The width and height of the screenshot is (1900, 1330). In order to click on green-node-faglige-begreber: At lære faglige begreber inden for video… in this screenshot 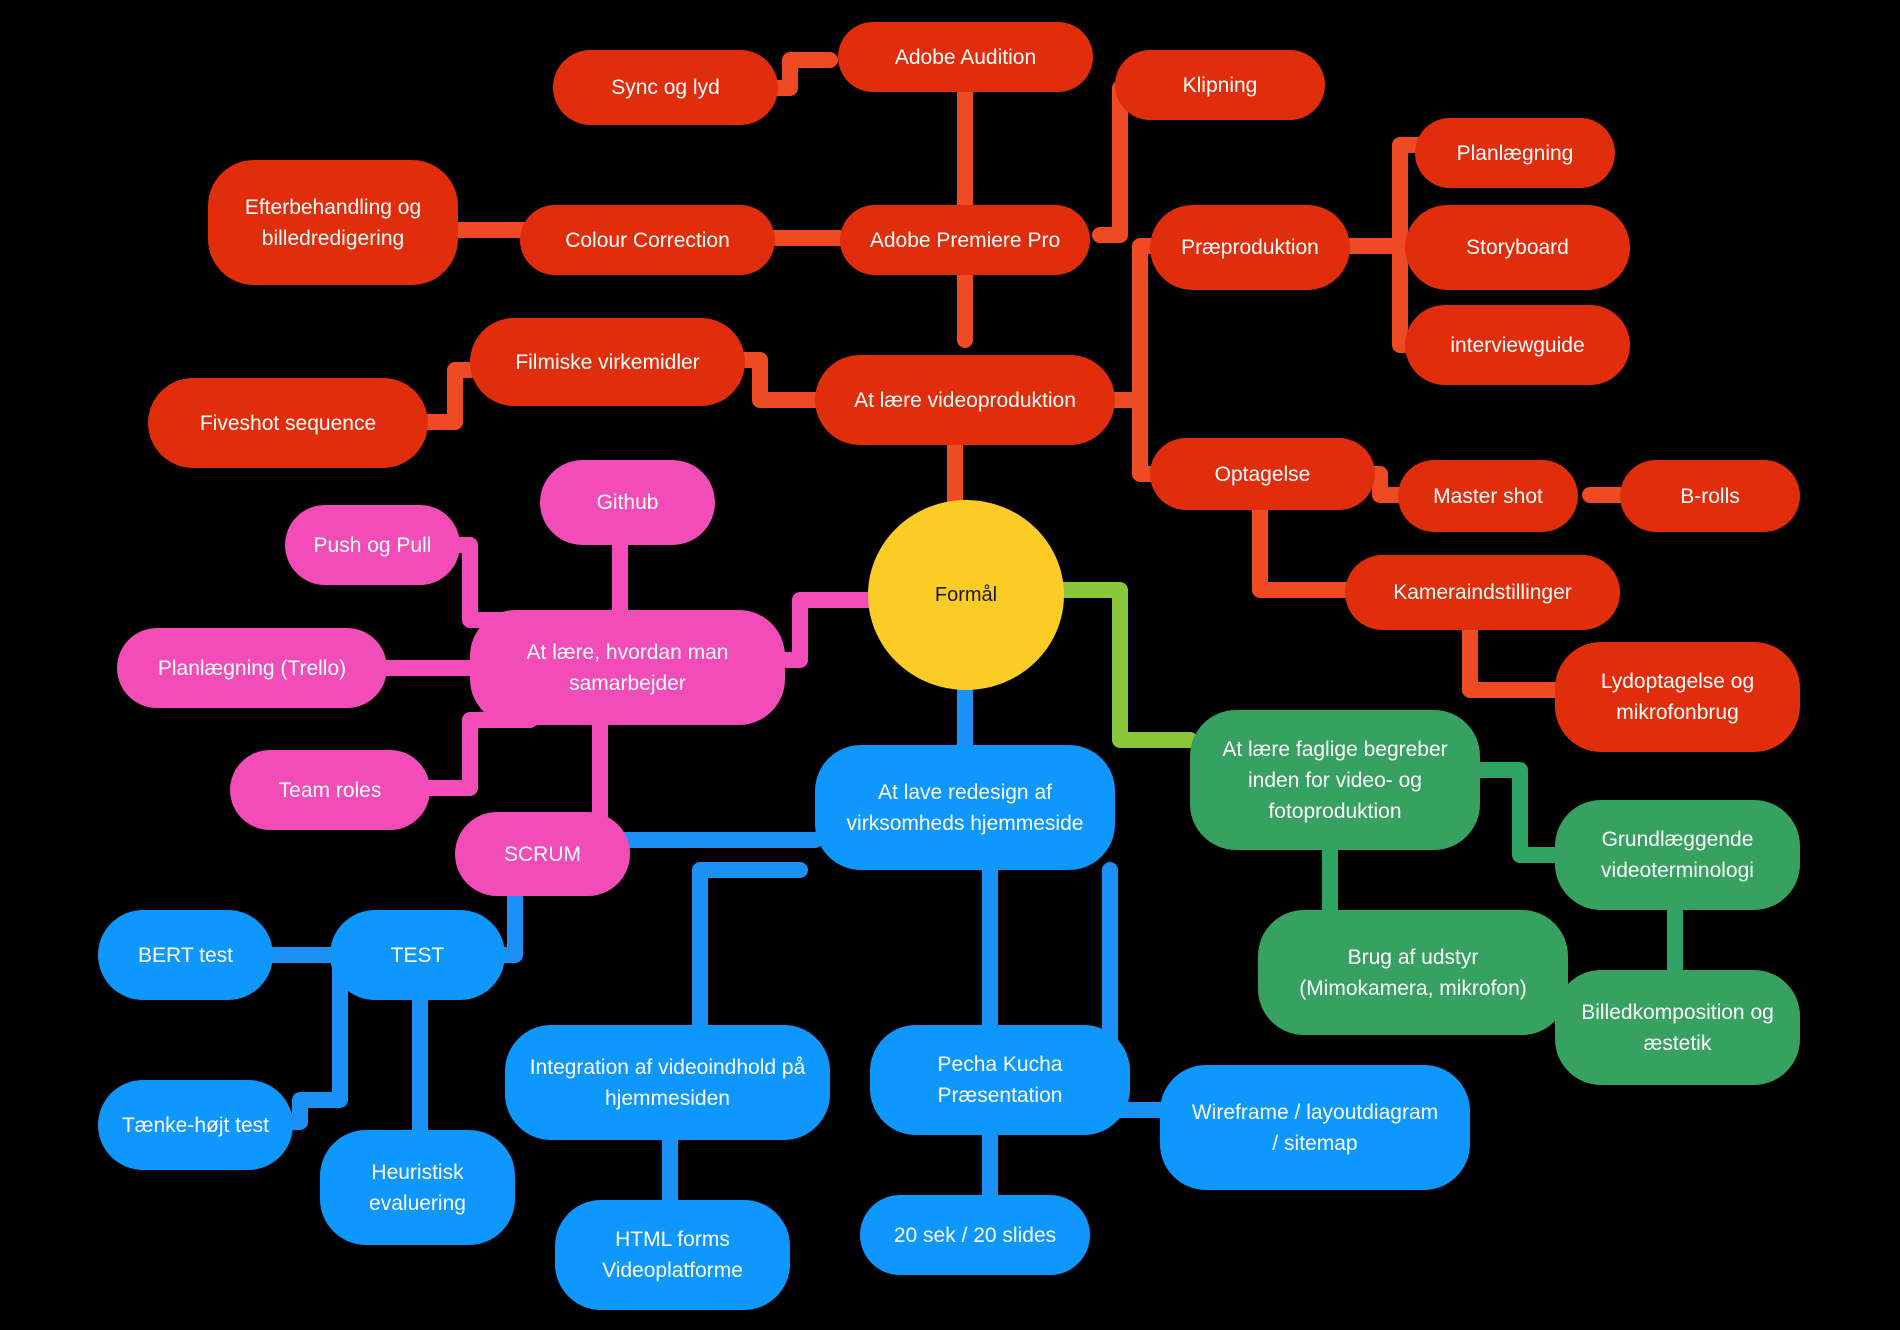, I will do `click(1335, 780)`.